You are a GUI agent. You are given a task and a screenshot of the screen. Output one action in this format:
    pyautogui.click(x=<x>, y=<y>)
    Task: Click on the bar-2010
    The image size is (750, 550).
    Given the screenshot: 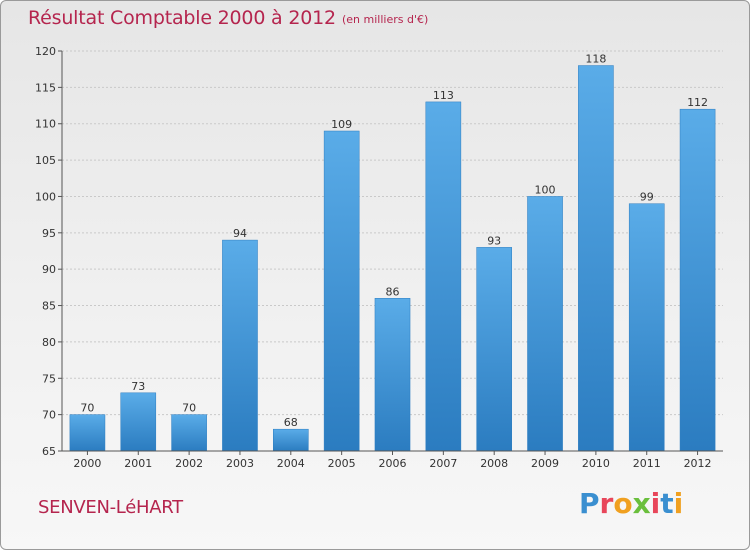 What is the action you would take?
    pyautogui.click(x=596, y=258)
    